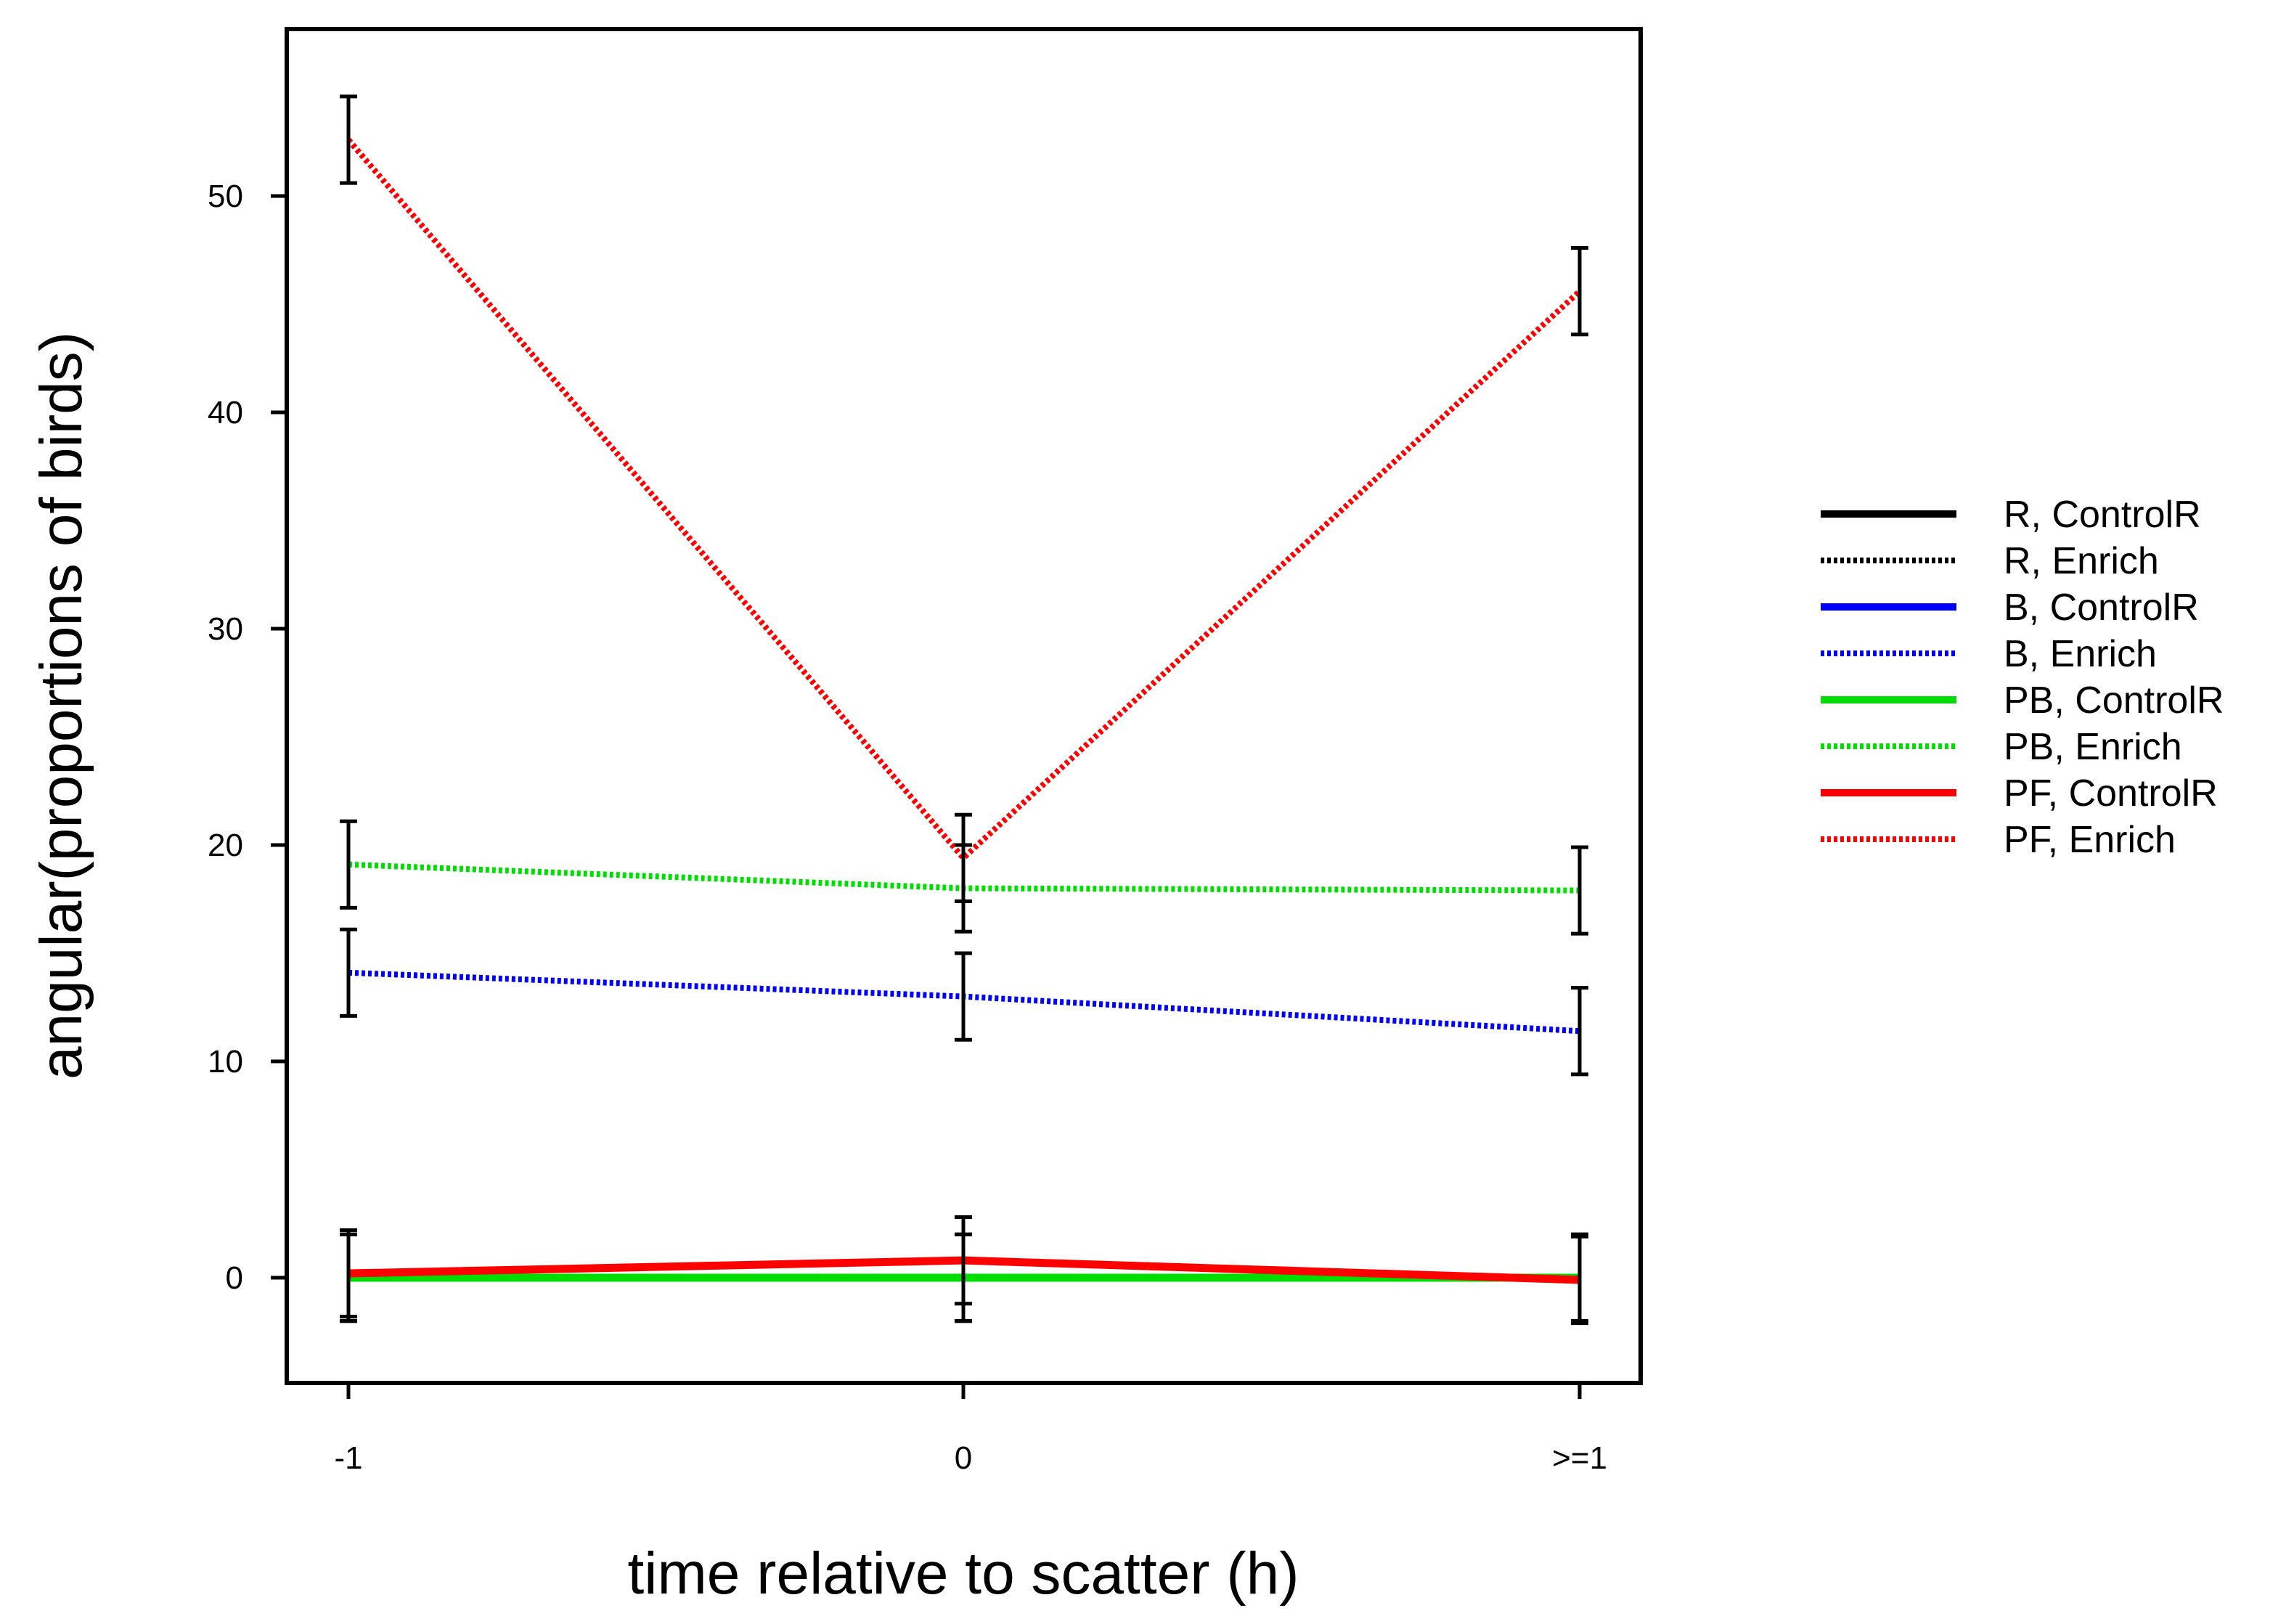 Image resolution: width=2294 pixels, height=1624 pixels. Describe the element at coordinates (2111, 793) in the screenshot. I see `legend-label: PF, ControlR` at that location.